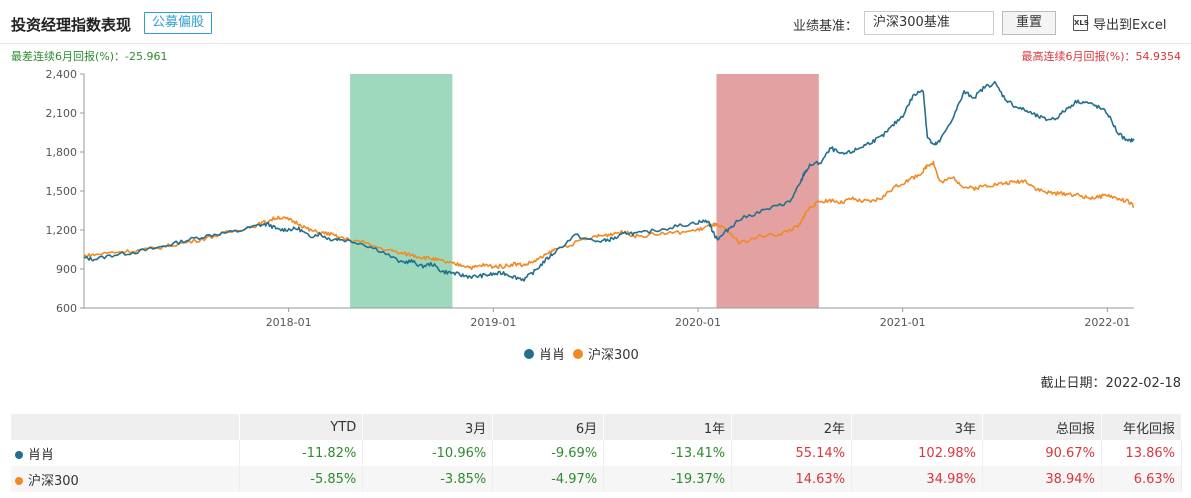 The image size is (1191, 498). I want to click on header-cell-3m: 3月, so click(428, 427).